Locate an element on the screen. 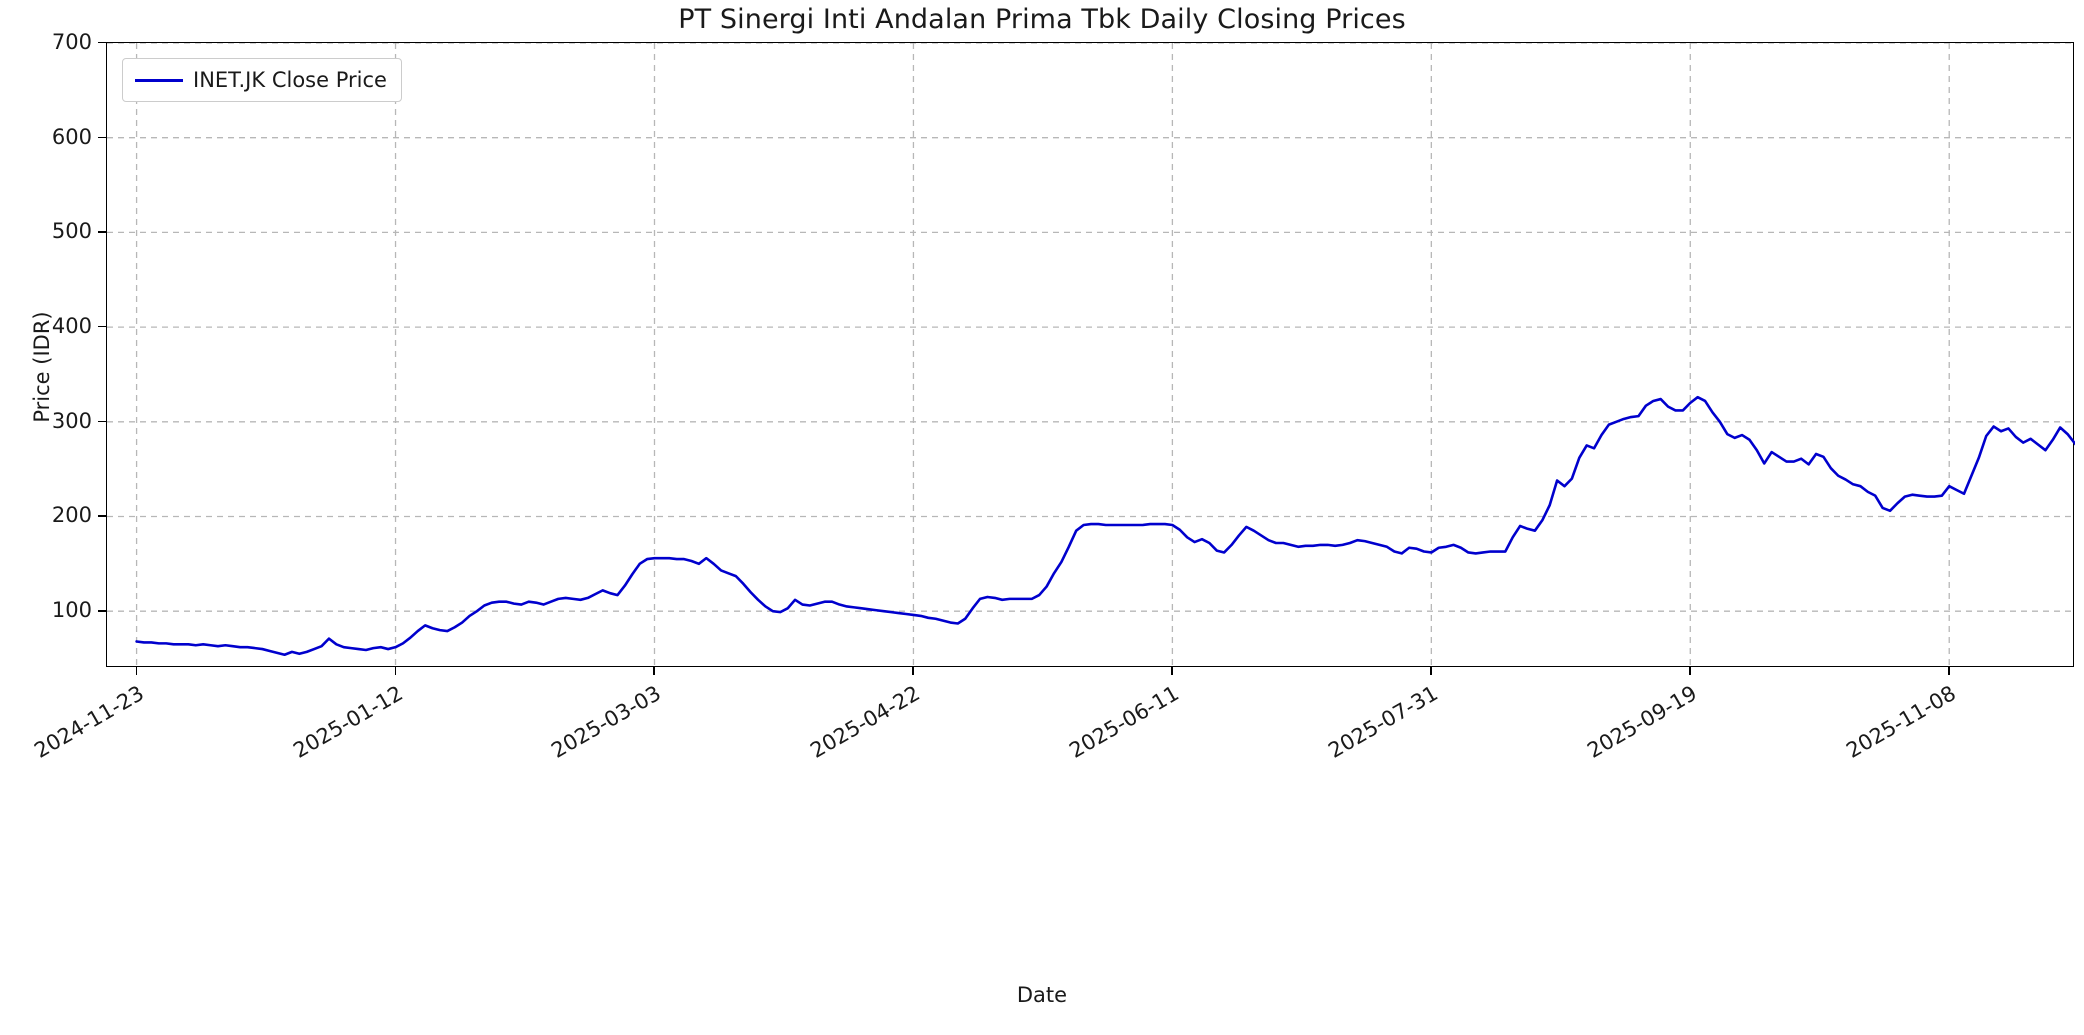 Image resolution: width=2084 pixels, height=1035 pixels. x-axis-tick-label-text: 2025-01-12 is located at coordinates (347, 722).